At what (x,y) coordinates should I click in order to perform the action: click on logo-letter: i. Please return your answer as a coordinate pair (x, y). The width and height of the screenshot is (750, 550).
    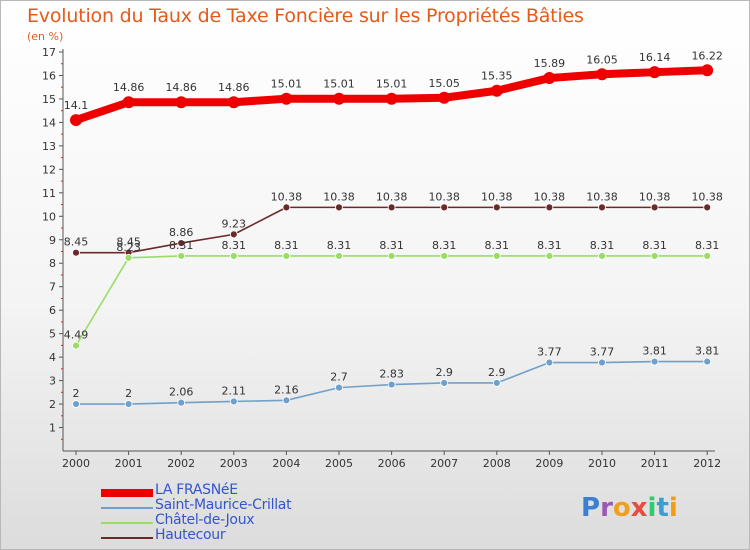
    Looking at the image, I should click on (652, 508).